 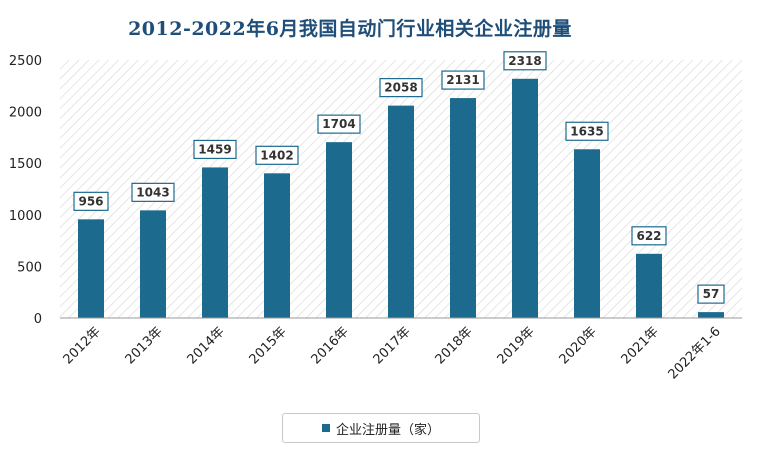 I want to click on x-tick-label: 2020年, so click(x=578, y=345).